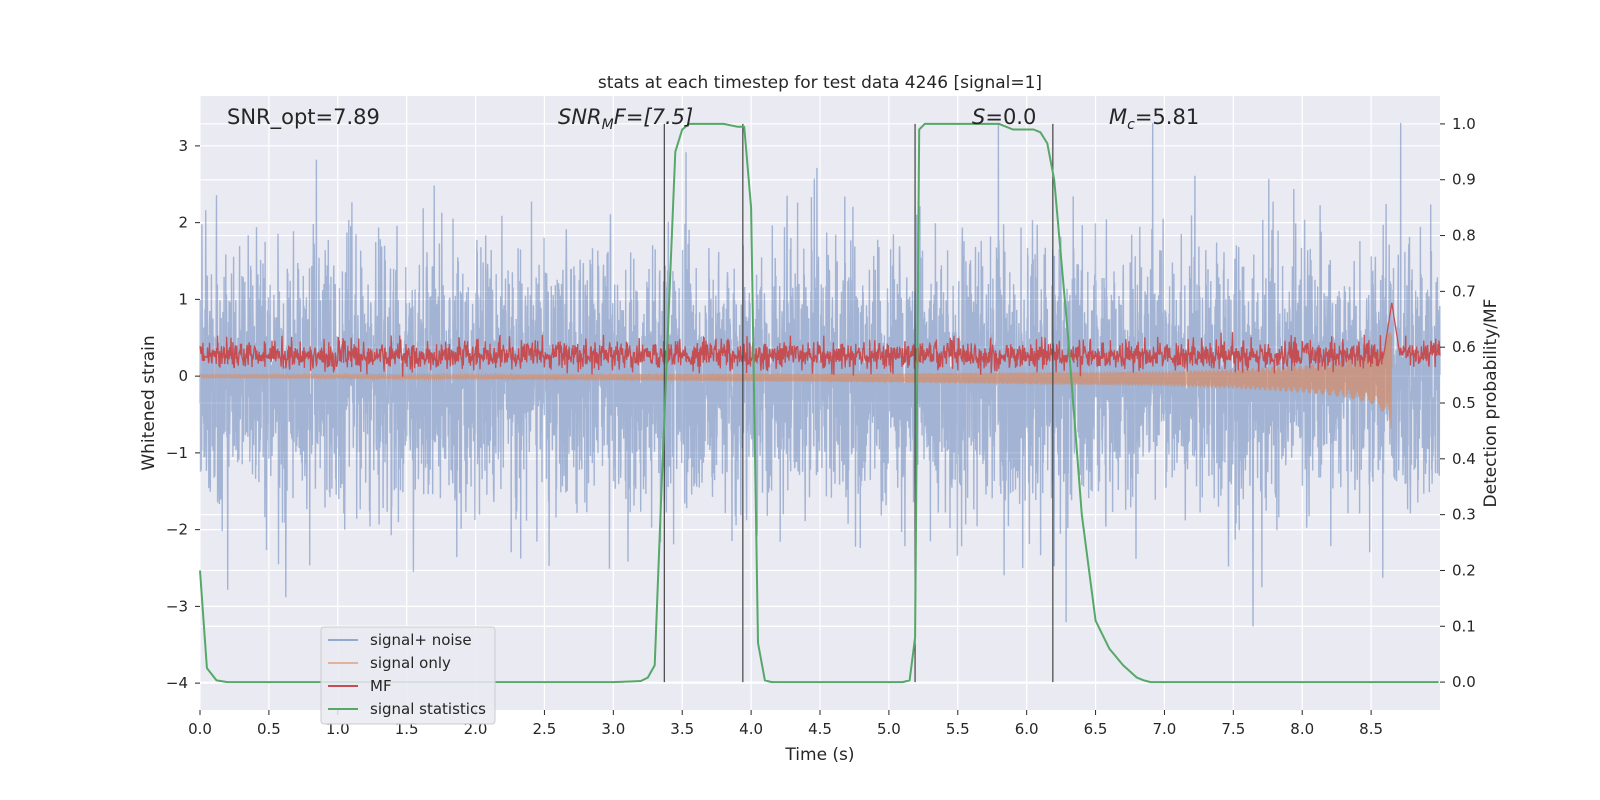 This screenshot has height=800, width=1600. What do you see at coordinates (682, 729) in the screenshot?
I see `x-tick-label: 3.5` at bounding box center [682, 729].